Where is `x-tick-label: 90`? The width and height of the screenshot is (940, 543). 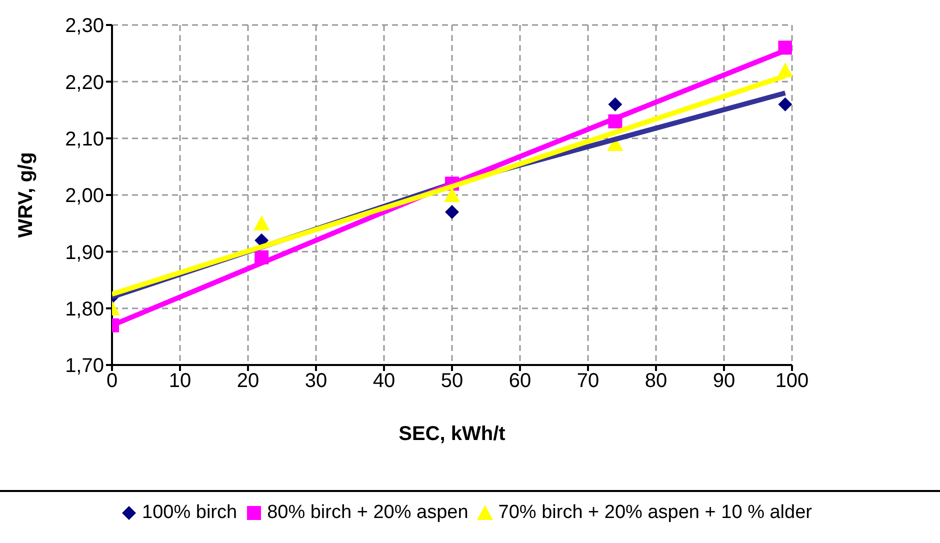 x-tick-label: 90 is located at coordinates (724, 381).